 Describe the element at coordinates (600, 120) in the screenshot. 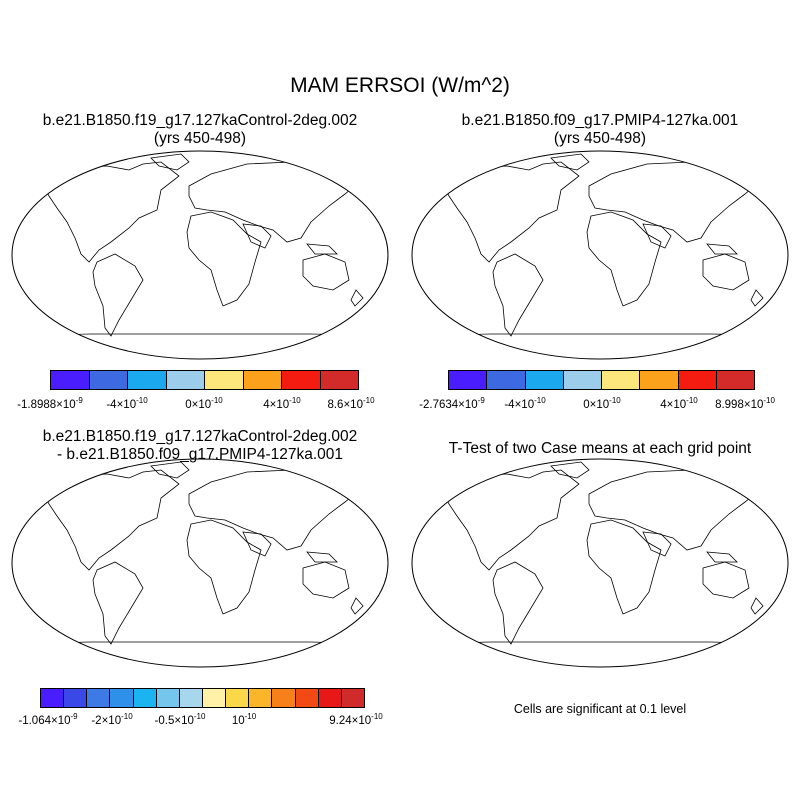

I see `panel2-title-line1: b.e21.B1850.f09_g17.PMIP4-127ka.001` at that location.